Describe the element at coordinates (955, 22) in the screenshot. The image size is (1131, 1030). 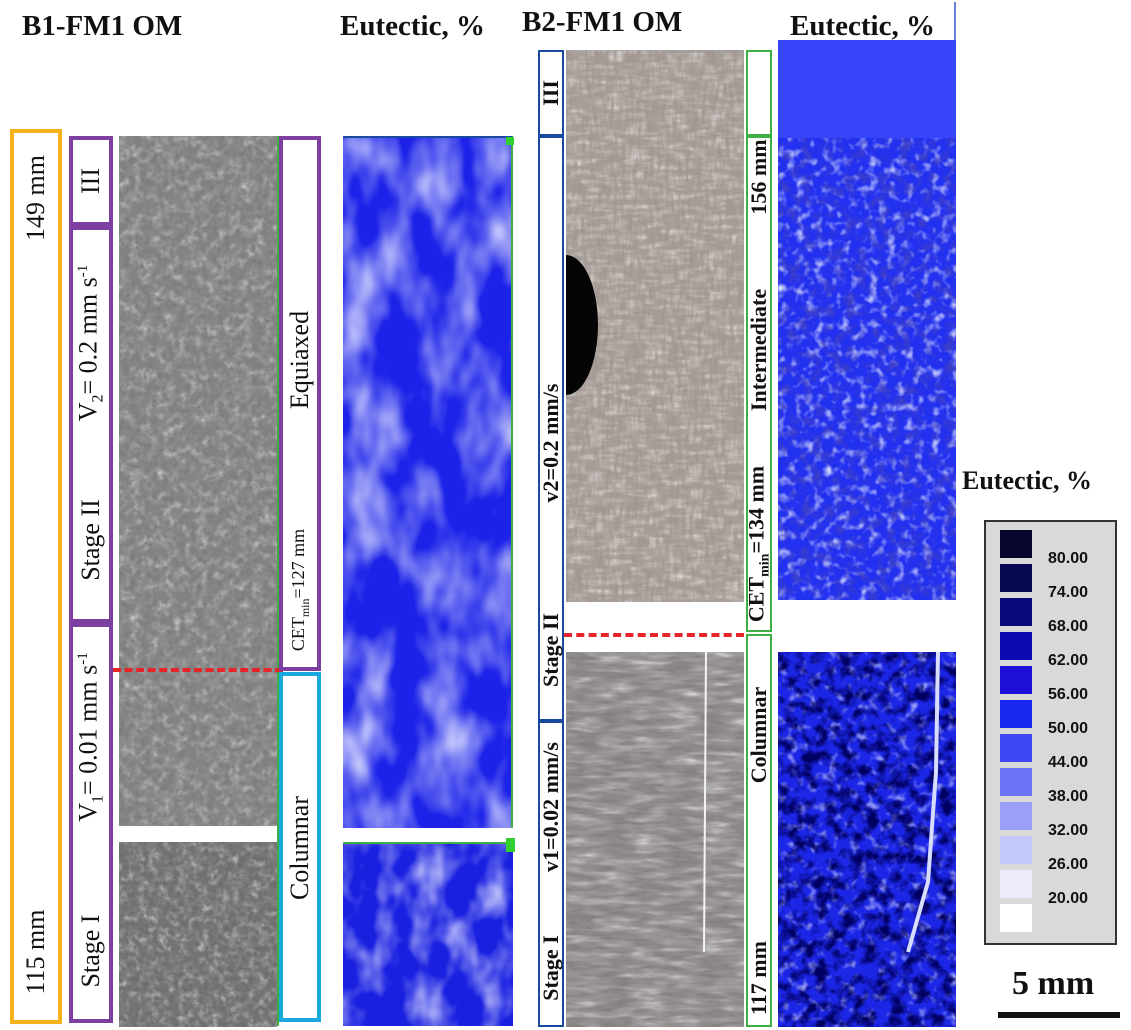
I see `corner-tick-b2` at that location.